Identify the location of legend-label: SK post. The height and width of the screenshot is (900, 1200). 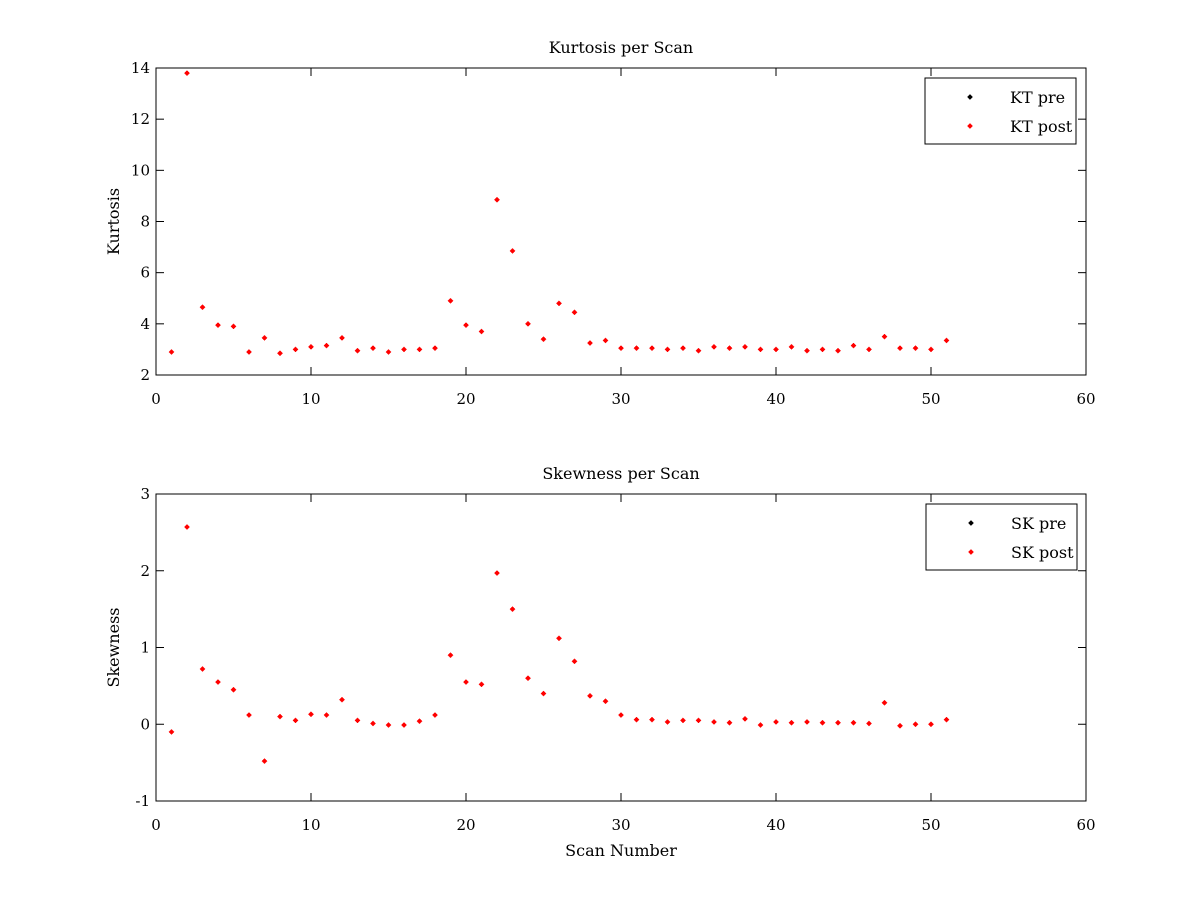
(1042, 552).